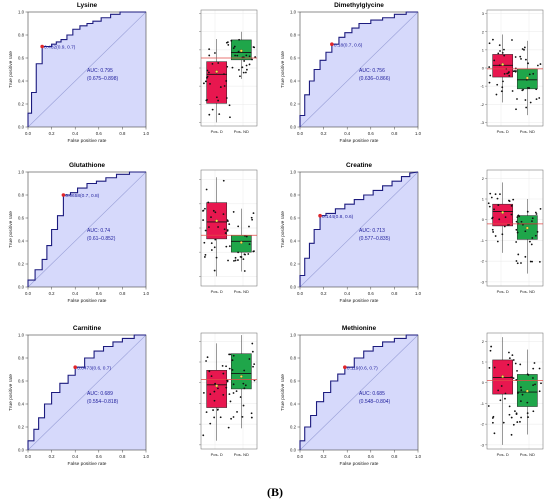 The image size is (550, 501). What do you see at coordinates (359, 301) in the screenshot?
I see `x-axis-label: False positive rate` at bounding box center [359, 301].